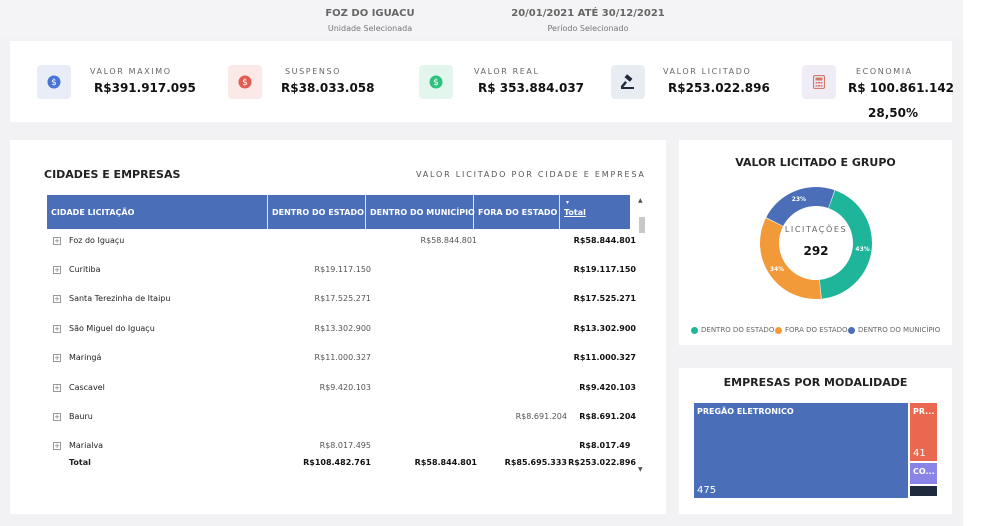 The width and height of the screenshot is (981, 526). I want to click on donut-slice-fora-do-estado, so click(791, 258).